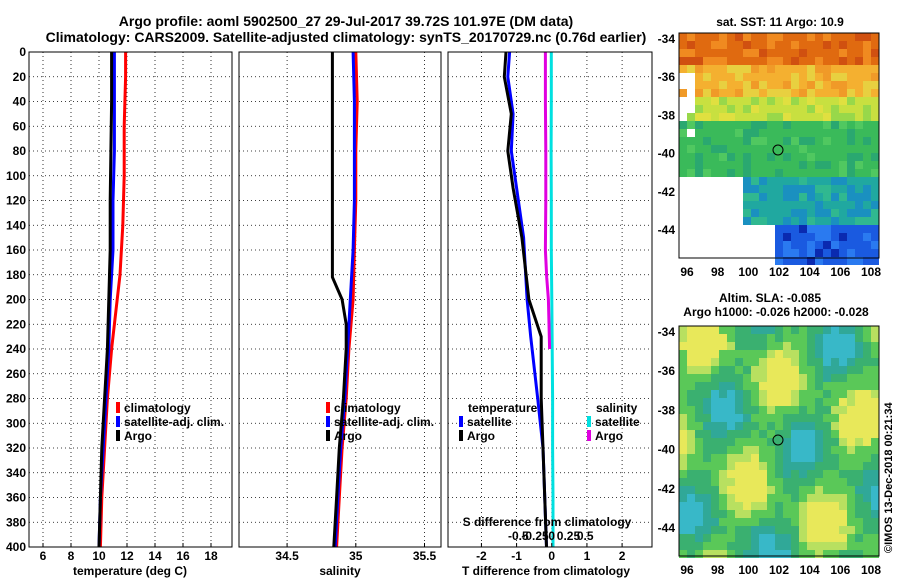 The height and width of the screenshot is (580, 900). I want to click on lon-tick-label: 102, so click(779, 272).